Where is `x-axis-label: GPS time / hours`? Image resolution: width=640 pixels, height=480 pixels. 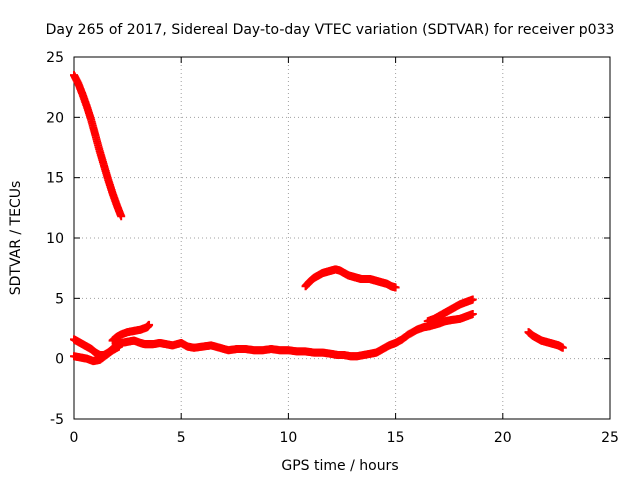 x-axis-label: GPS time / hours is located at coordinates (339, 466).